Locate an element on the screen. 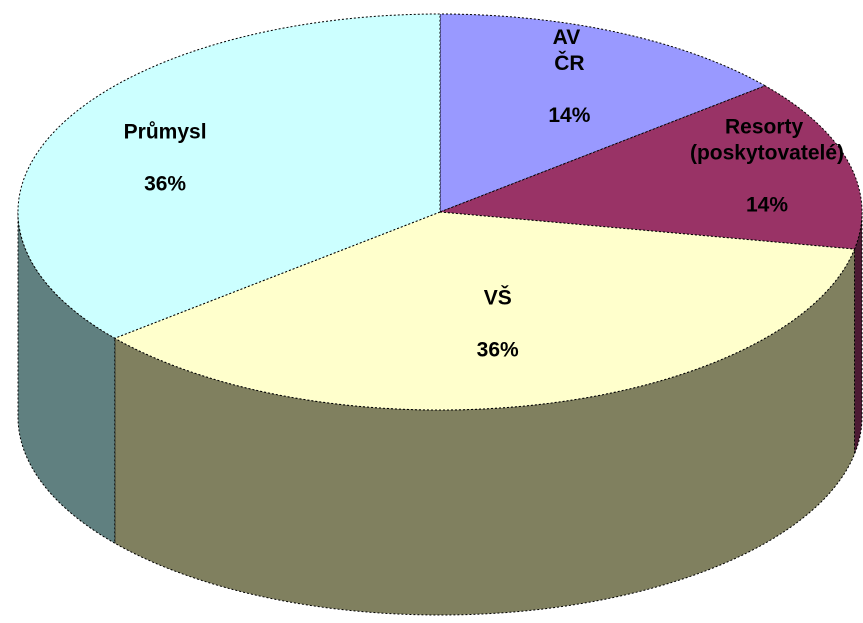 The image size is (863, 623). slice-label: Průmysl is located at coordinates (165, 131).